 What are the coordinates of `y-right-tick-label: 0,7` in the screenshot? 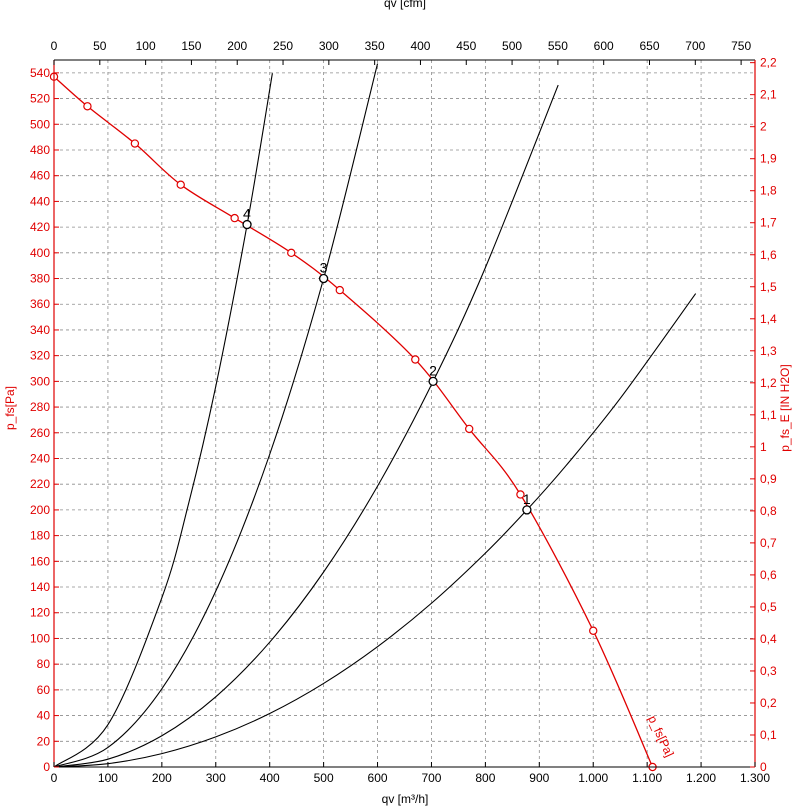 It's located at (768, 543).